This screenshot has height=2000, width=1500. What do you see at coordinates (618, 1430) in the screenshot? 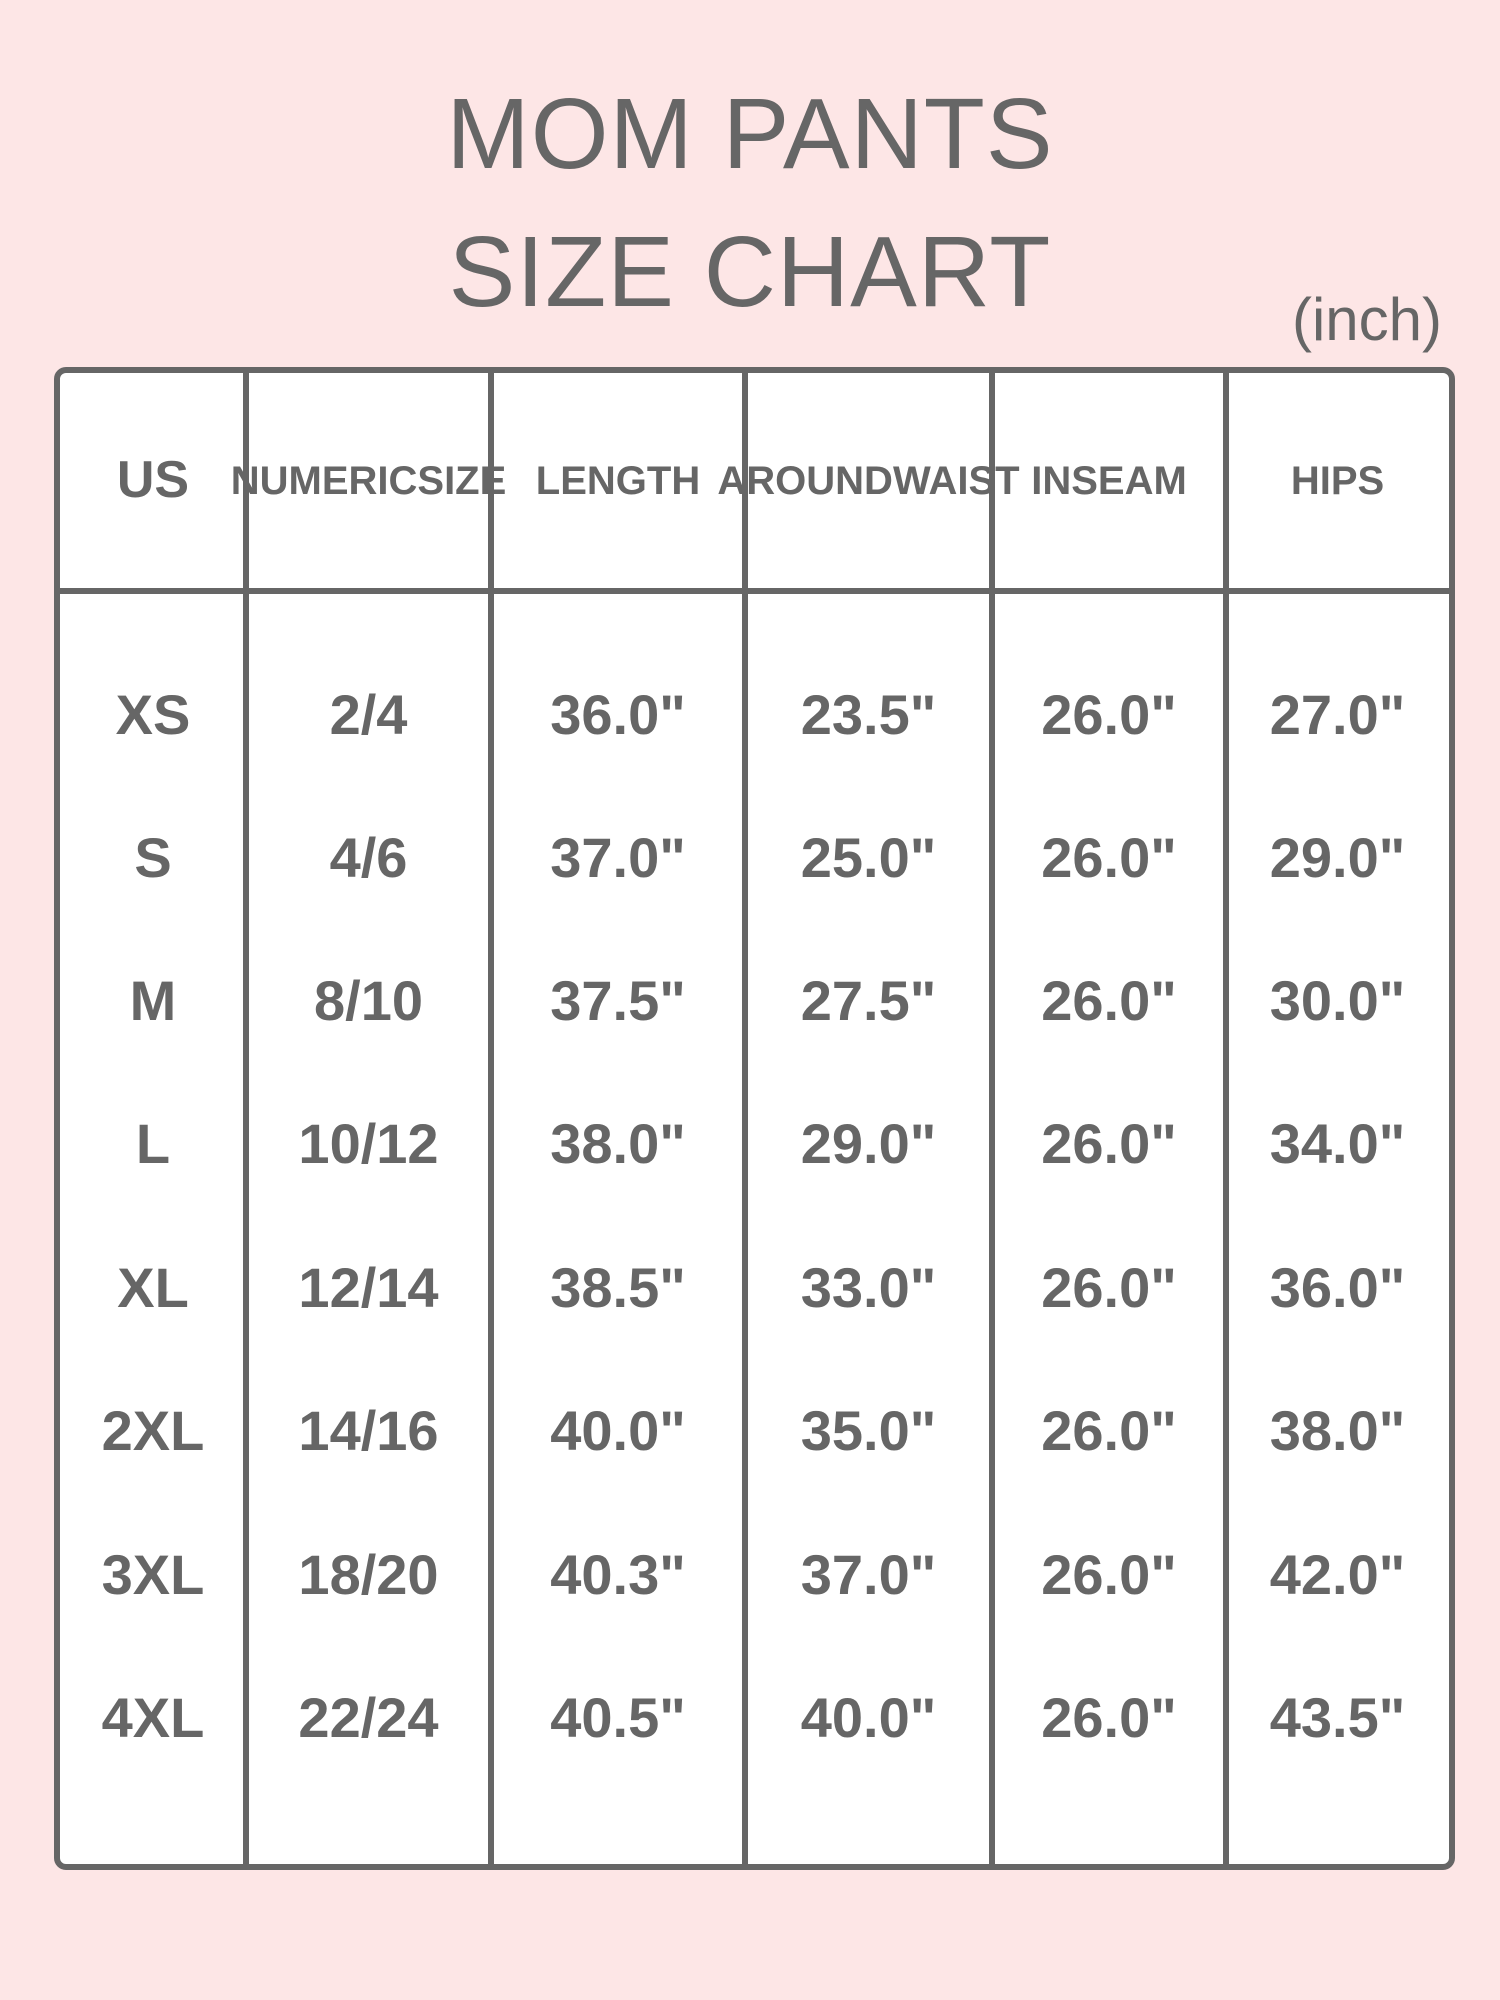
I see `cell-length: 40.0"` at bounding box center [618, 1430].